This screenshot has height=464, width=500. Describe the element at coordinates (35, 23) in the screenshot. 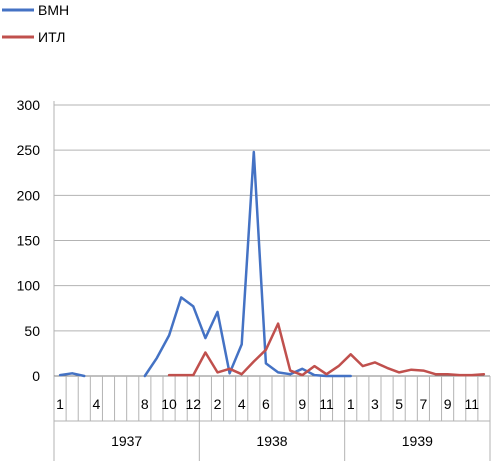

I see `legend: ВМН ИТЛ` at that location.